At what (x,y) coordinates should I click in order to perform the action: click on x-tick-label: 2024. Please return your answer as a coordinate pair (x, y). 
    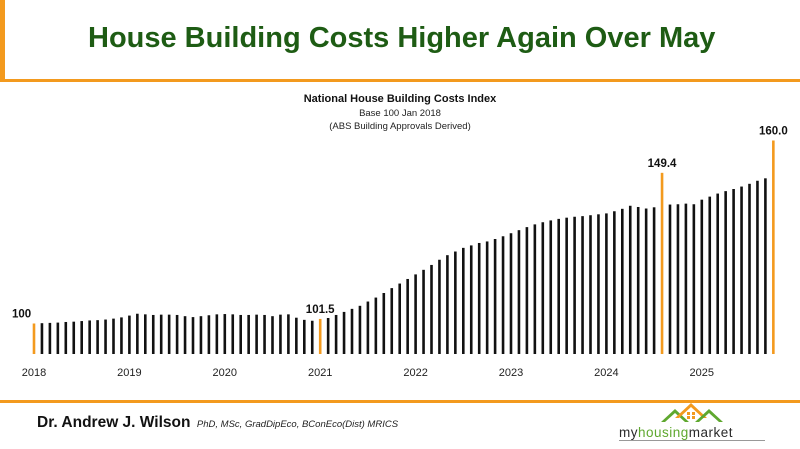
    Looking at the image, I should click on (606, 373).